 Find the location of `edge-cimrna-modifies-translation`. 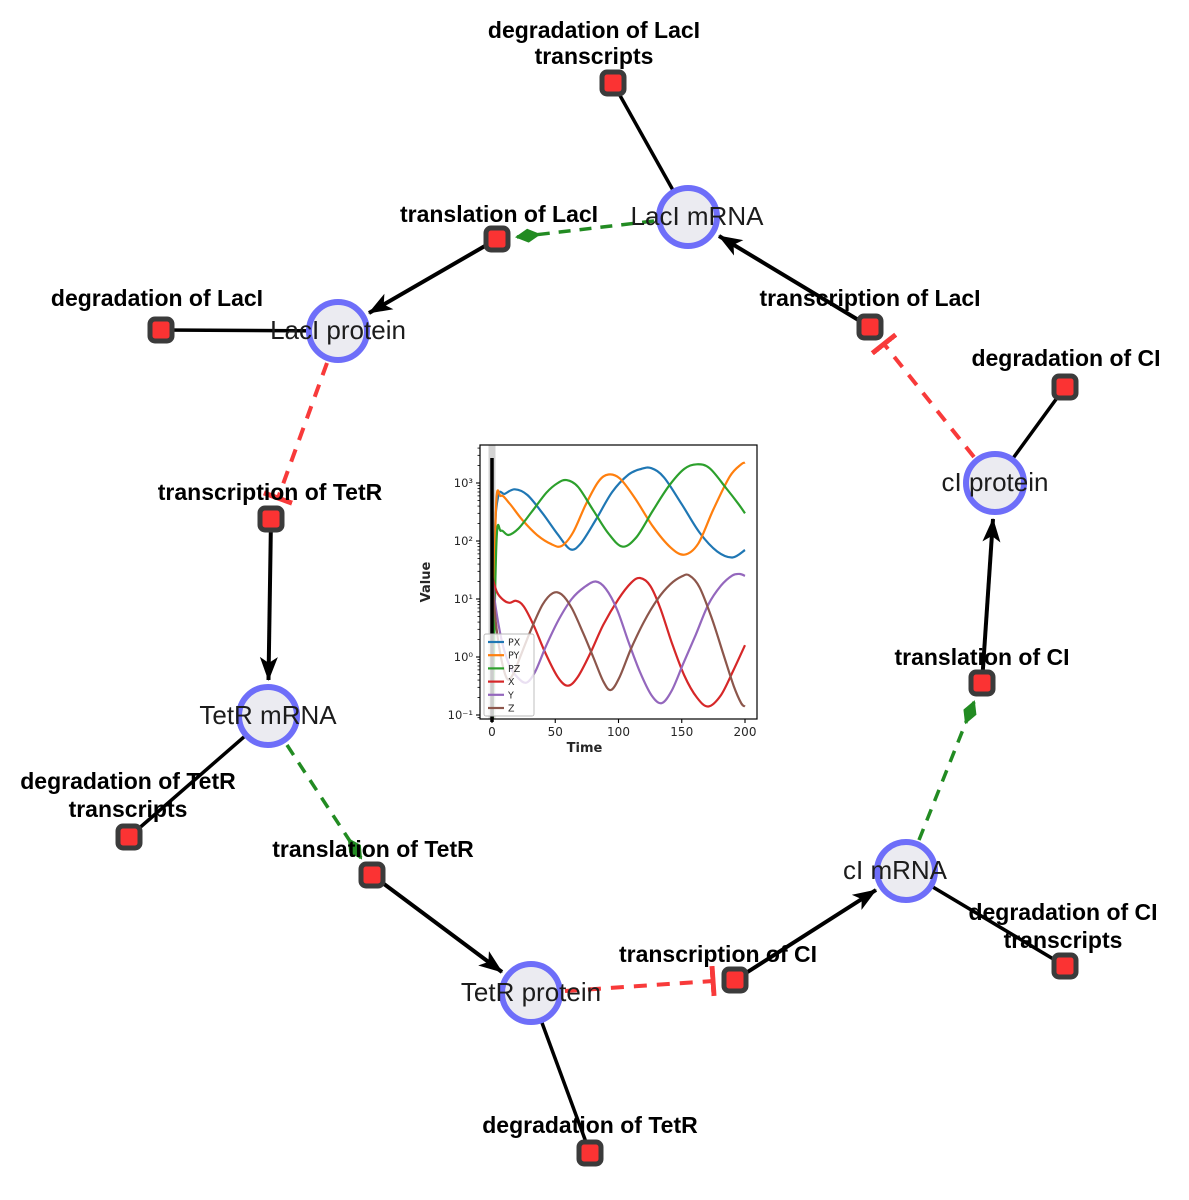

edge-cimrna-modifies-translation is located at coordinates (947, 770).